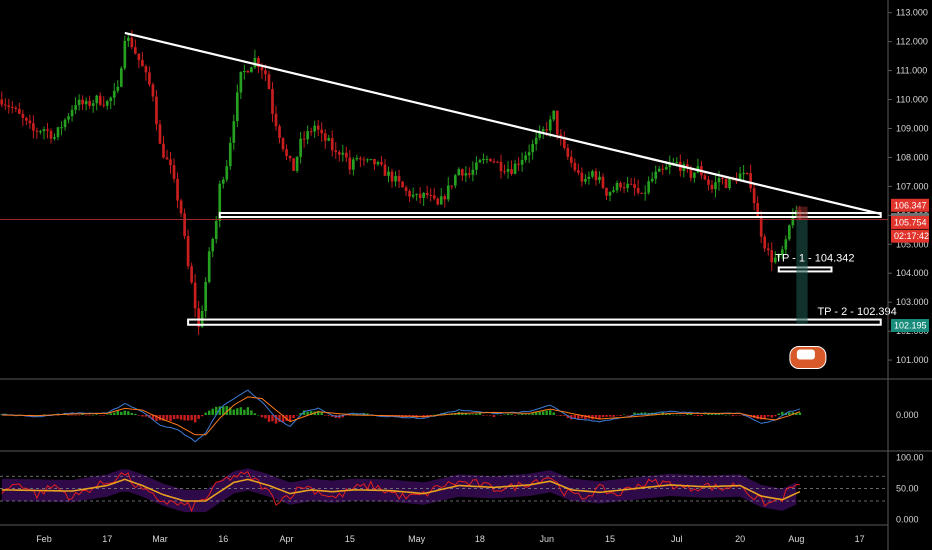 The width and height of the screenshot is (932, 550). I want to click on events-badge: 23, so click(808, 358).